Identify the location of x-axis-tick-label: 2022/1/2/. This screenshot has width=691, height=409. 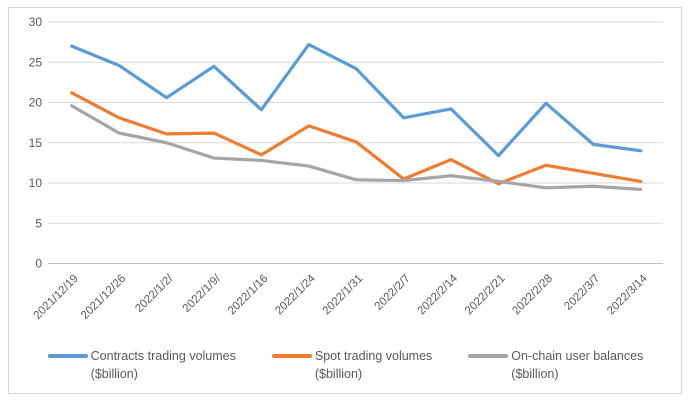
(154, 293).